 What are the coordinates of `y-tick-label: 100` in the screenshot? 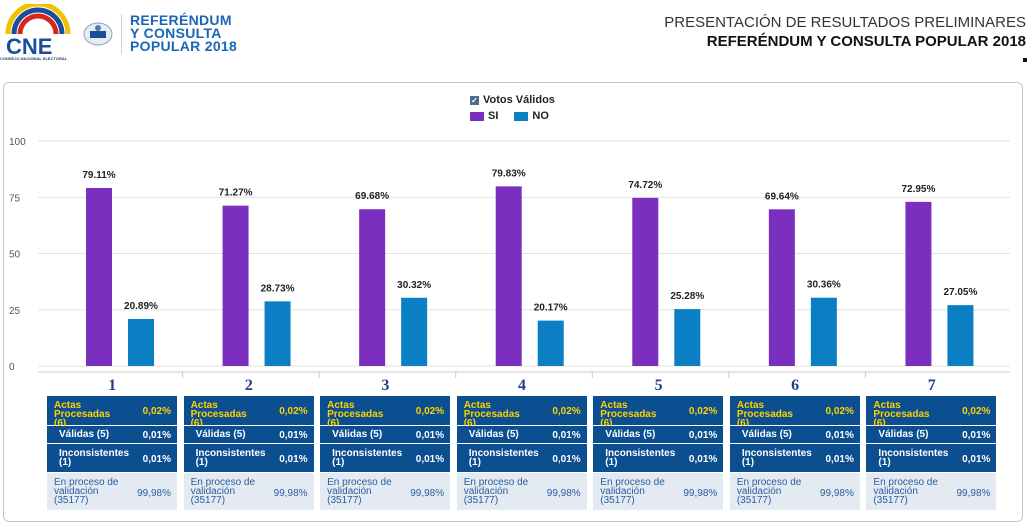 It's located at (17, 142).